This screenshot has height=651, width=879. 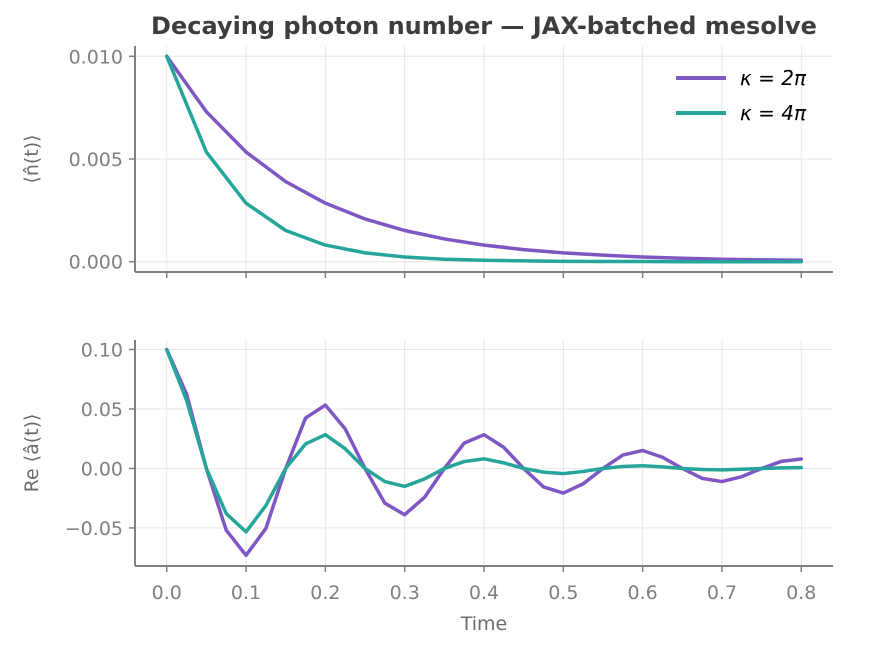 I want to click on x-tick-label: 0.0, so click(x=167, y=593).